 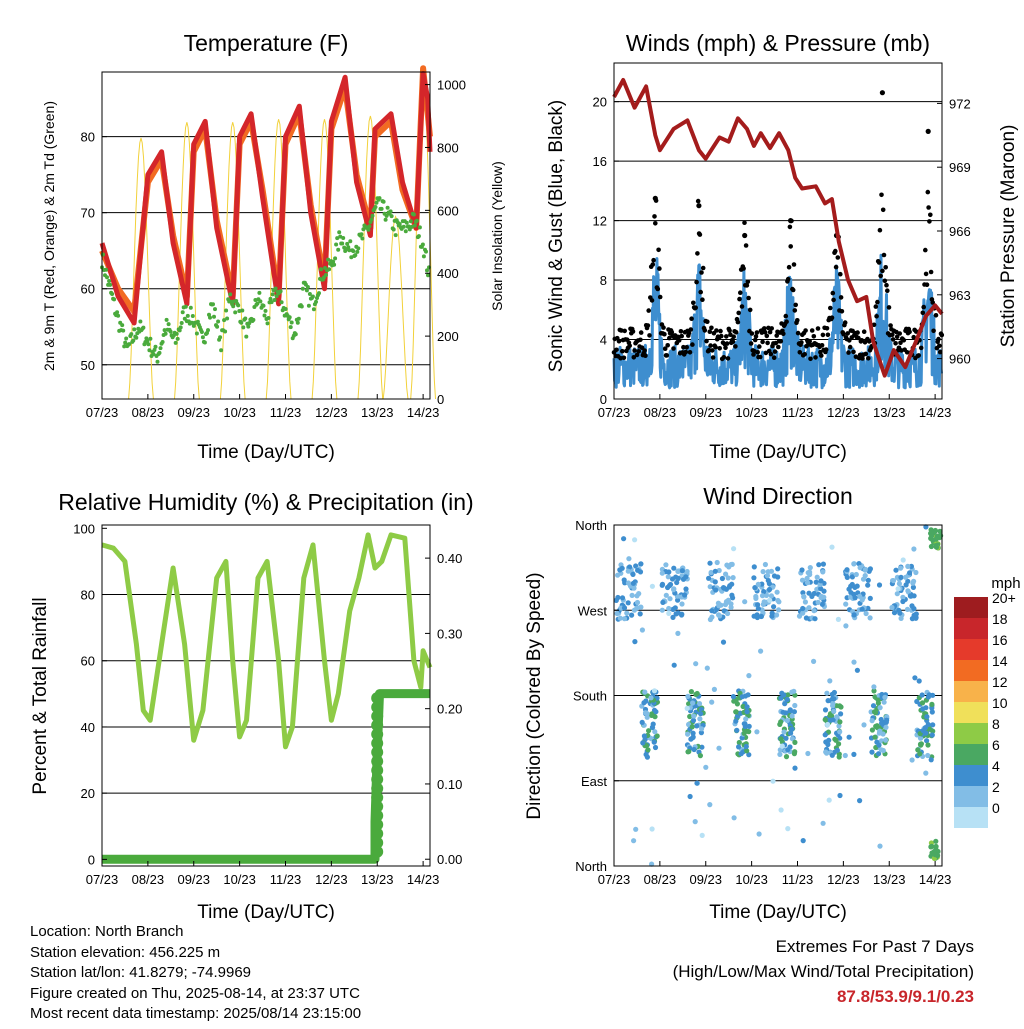 What do you see at coordinates (107, 931) in the screenshot?
I see `station-location: Location: North Branch` at bounding box center [107, 931].